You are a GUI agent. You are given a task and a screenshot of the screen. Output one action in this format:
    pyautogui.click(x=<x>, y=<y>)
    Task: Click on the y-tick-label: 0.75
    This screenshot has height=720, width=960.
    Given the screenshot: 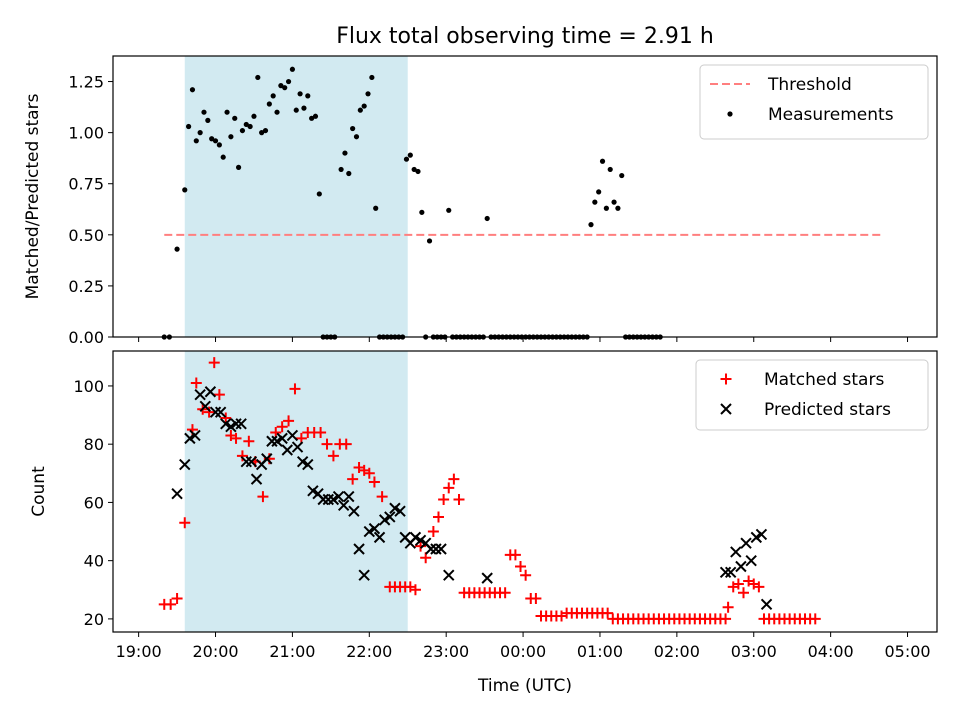 What is the action you would take?
    pyautogui.click(x=86, y=184)
    